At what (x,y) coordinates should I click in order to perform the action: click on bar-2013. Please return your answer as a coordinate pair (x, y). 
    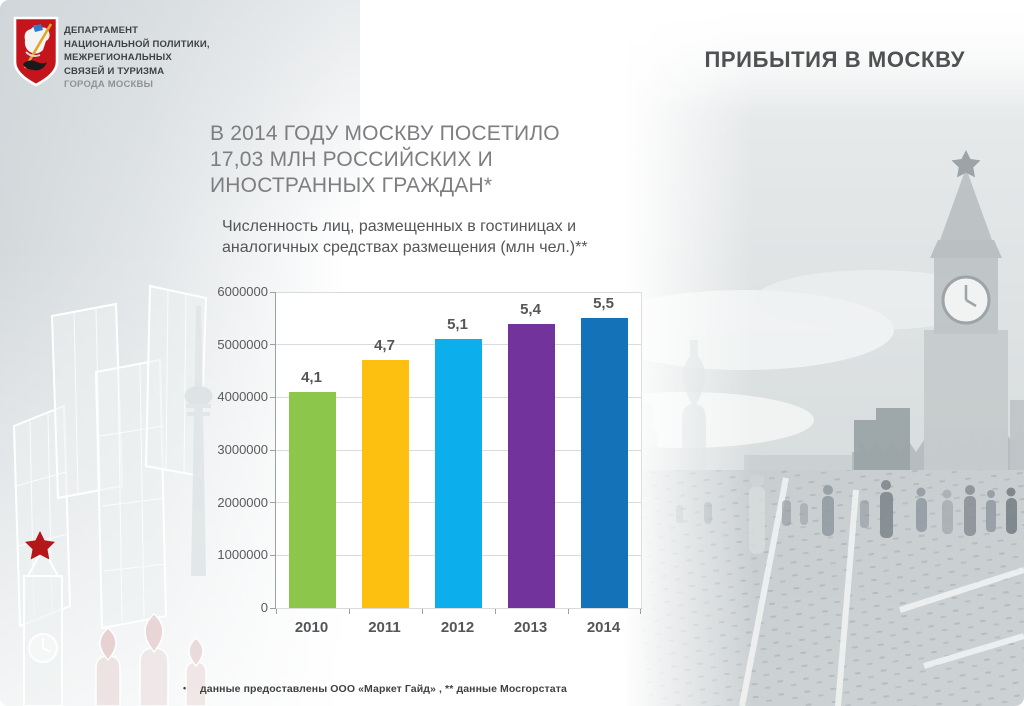
    Looking at the image, I should click on (531, 465).